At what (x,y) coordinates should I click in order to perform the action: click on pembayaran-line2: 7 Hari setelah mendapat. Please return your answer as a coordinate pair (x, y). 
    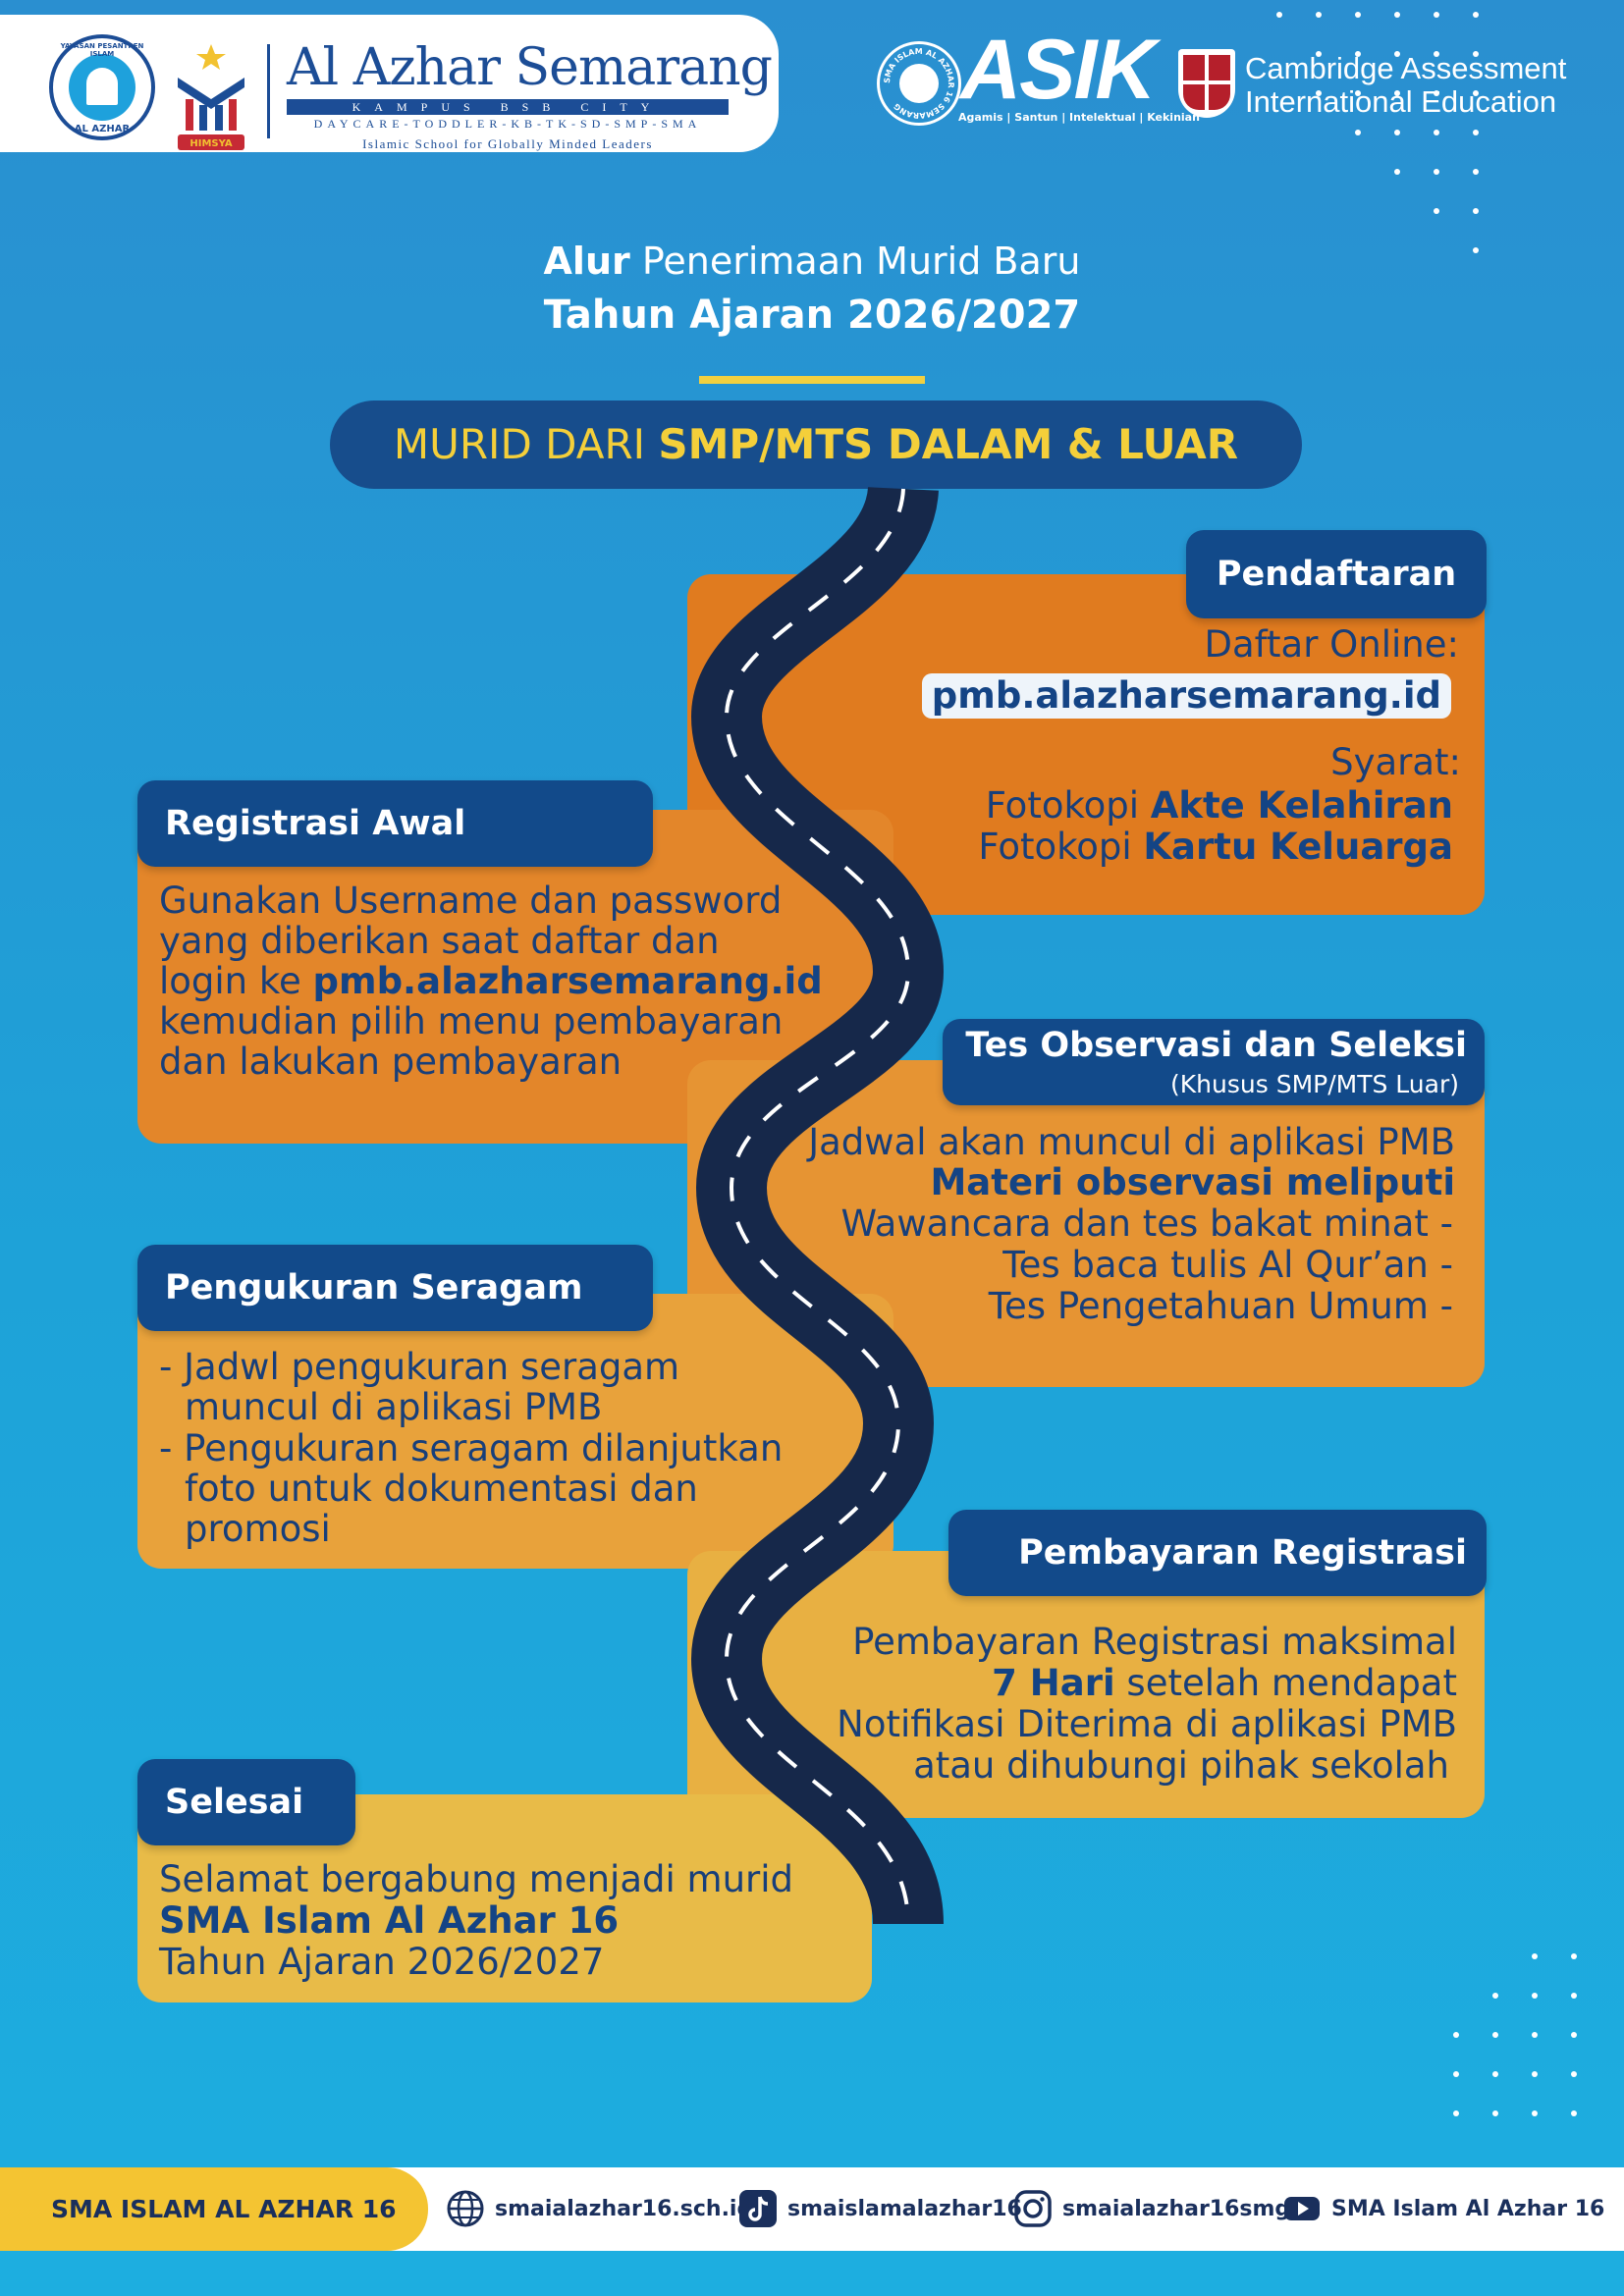
    Looking at the image, I should click on (1224, 1683).